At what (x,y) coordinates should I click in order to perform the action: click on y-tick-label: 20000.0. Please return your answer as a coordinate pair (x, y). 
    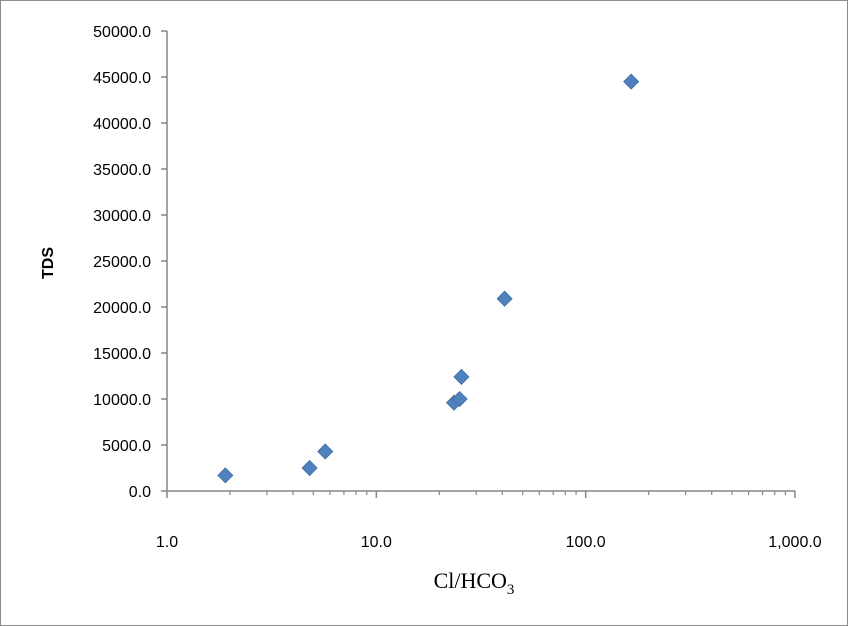
    Looking at the image, I should click on (122, 308).